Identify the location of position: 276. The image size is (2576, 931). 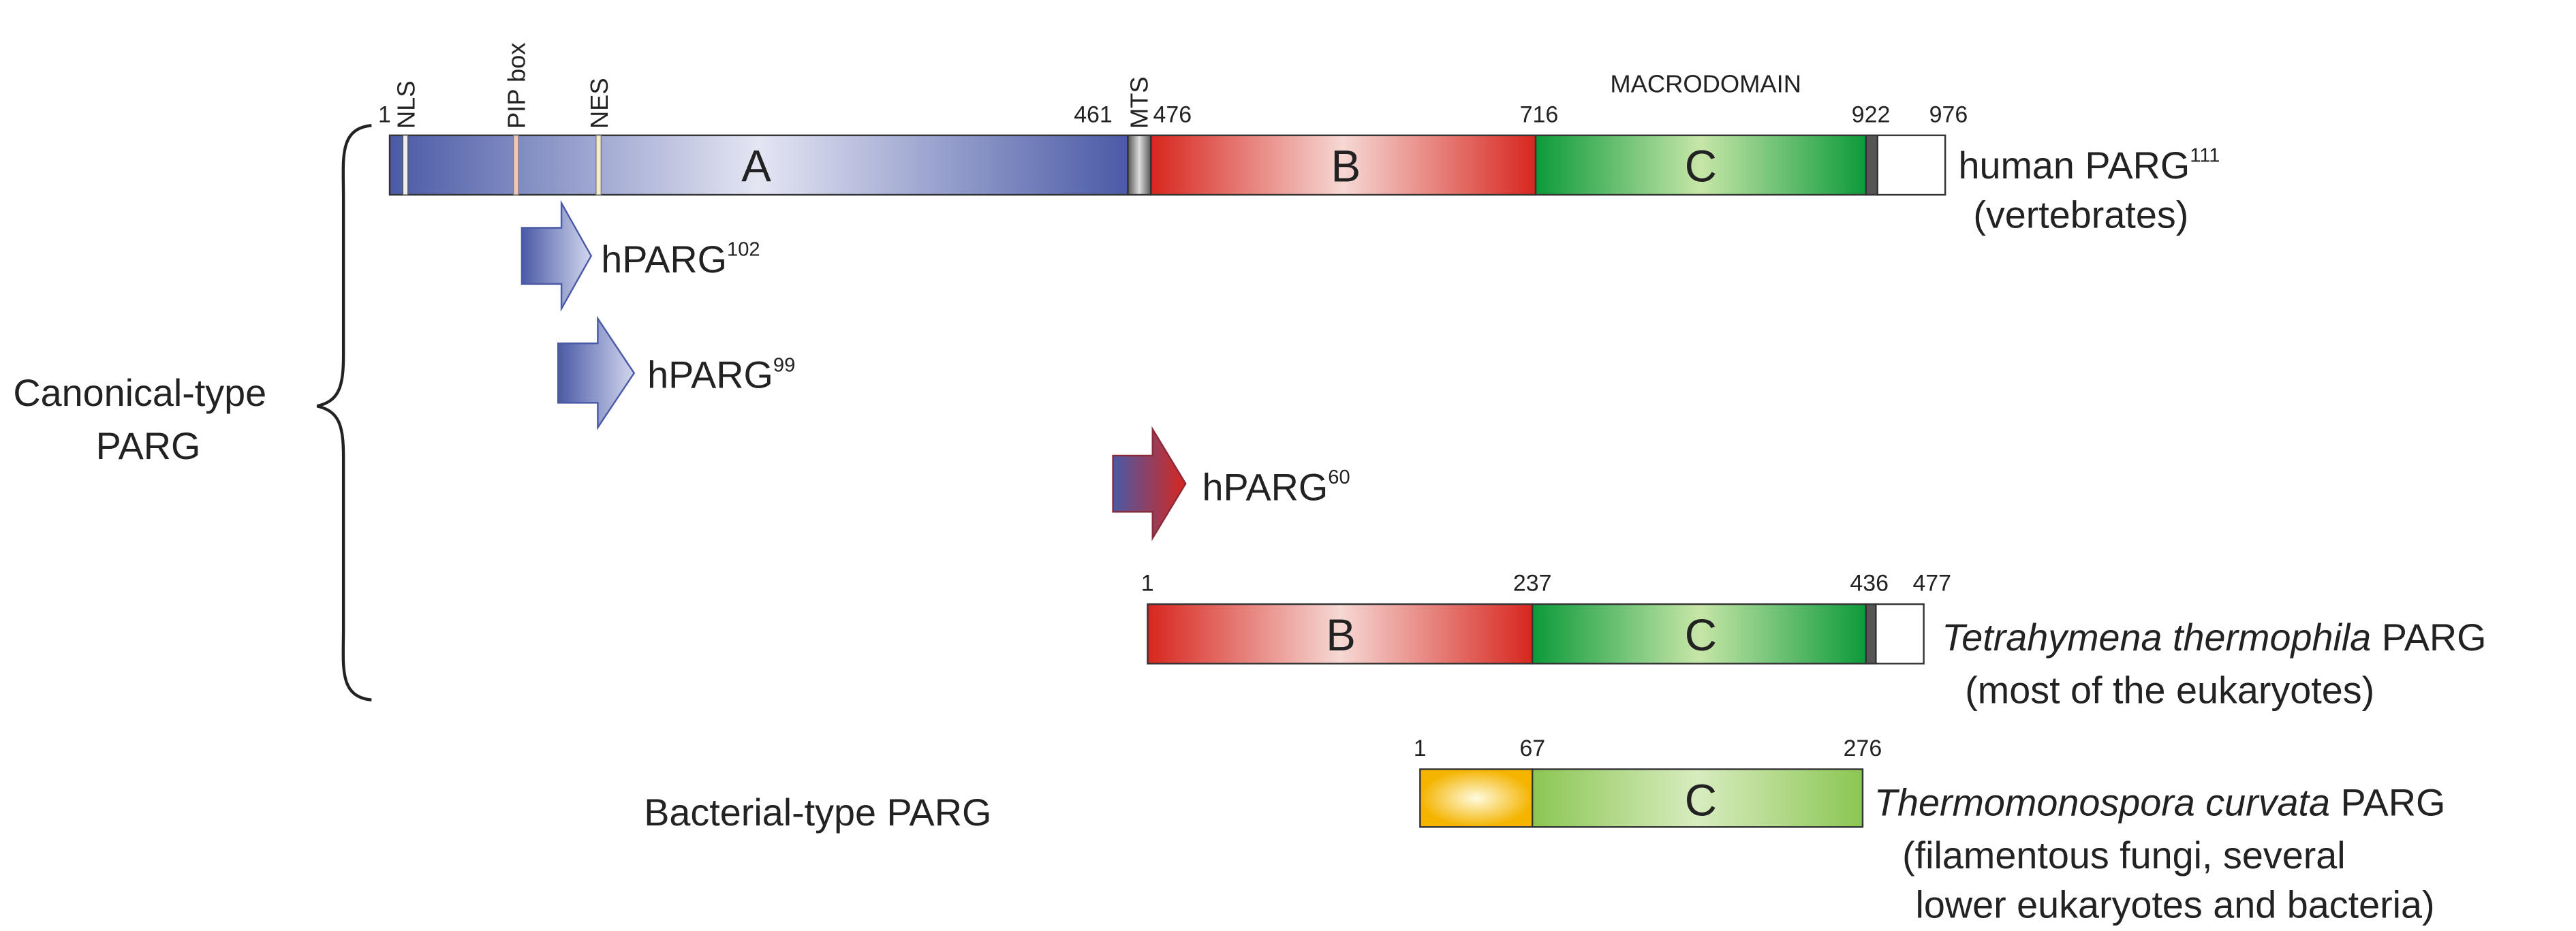
(1863, 748).